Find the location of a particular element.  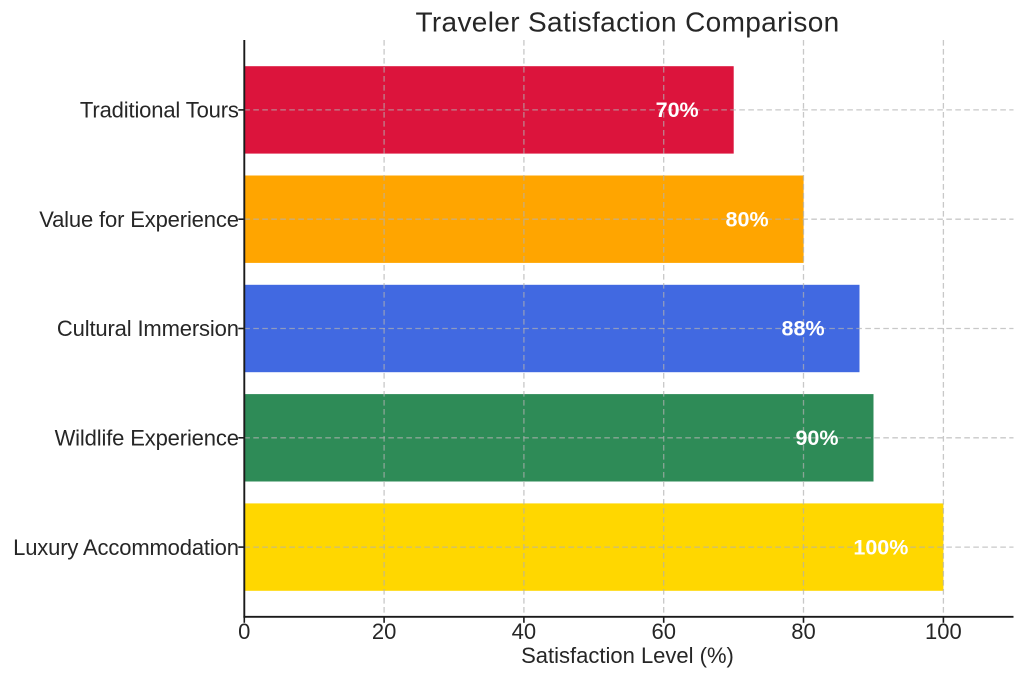

svg-text: 90% is located at coordinates (816, 438).